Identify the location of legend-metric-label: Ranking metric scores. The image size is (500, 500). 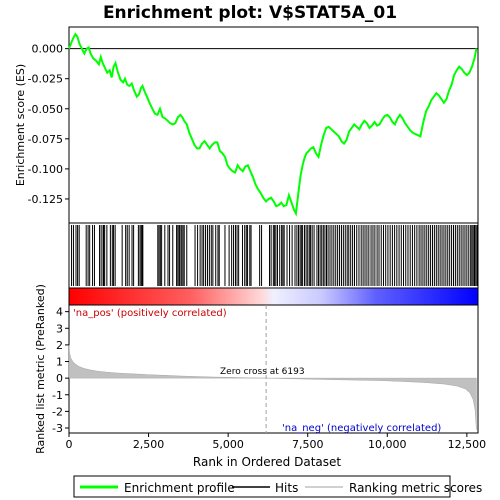
(415, 488).